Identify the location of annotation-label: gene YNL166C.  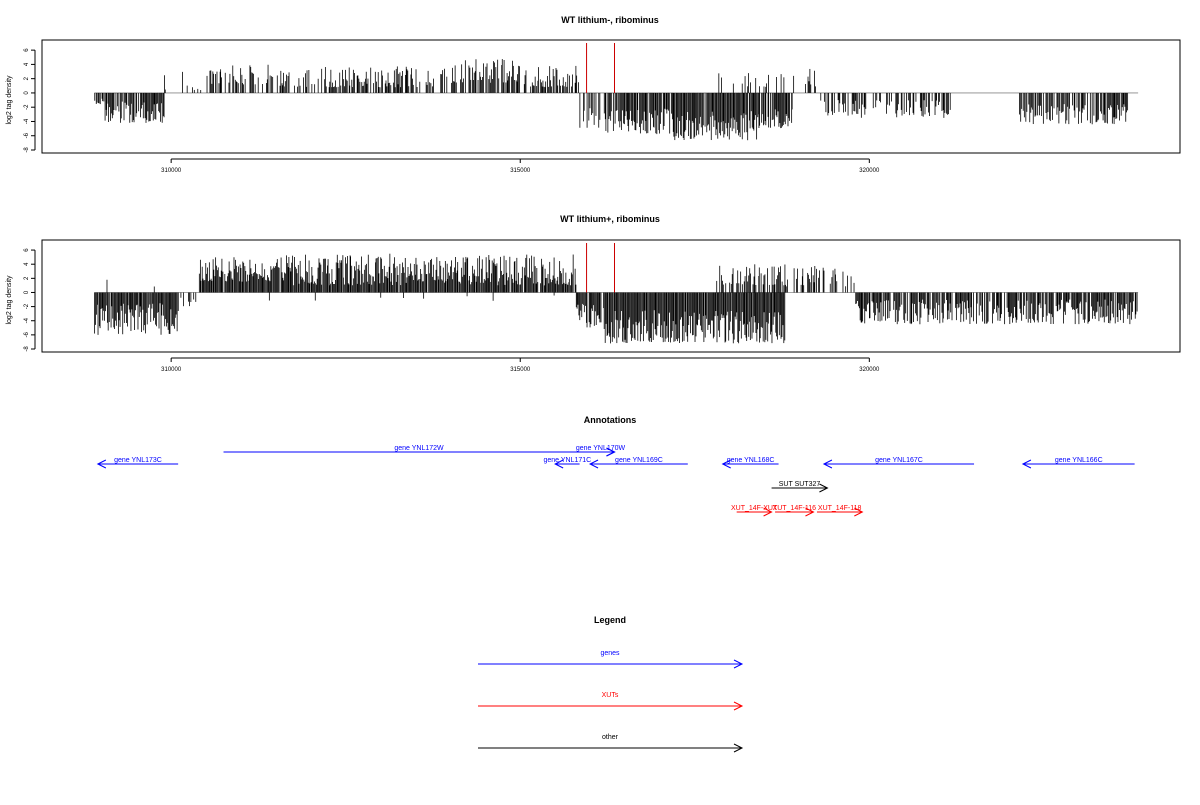
(1079, 460).